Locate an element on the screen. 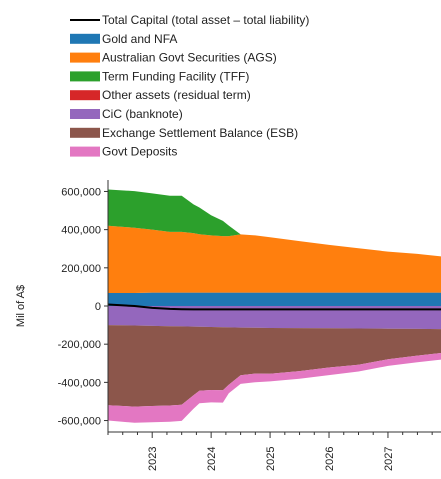  area-term-funding-facility-tff is located at coordinates (274, 223).